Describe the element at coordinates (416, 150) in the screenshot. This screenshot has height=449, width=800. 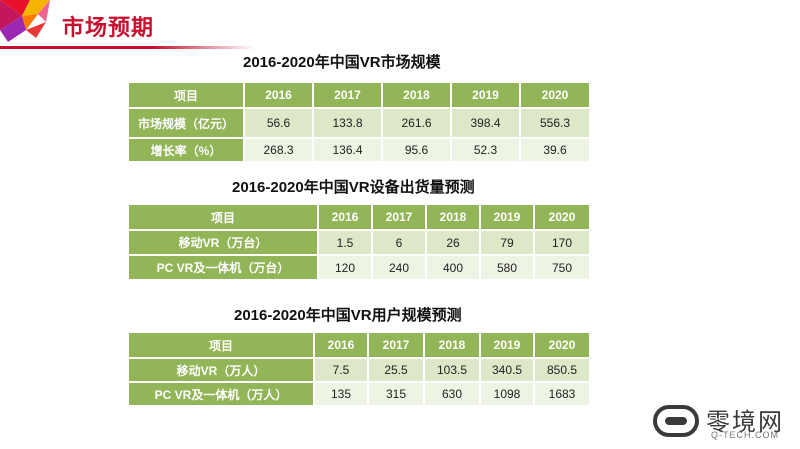
I see `value-cell: 95.6` at that location.